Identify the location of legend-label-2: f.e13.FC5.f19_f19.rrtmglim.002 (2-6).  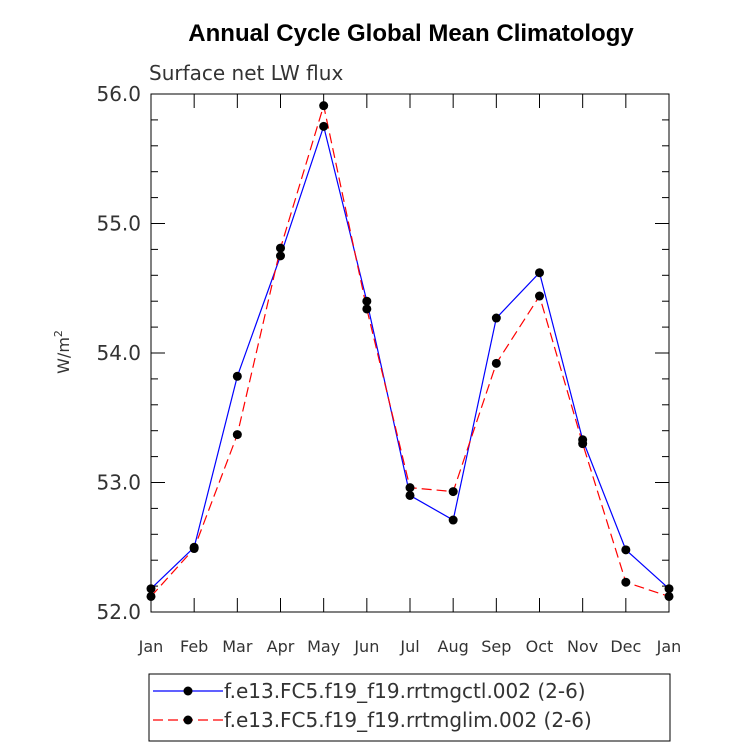
(408, 720).